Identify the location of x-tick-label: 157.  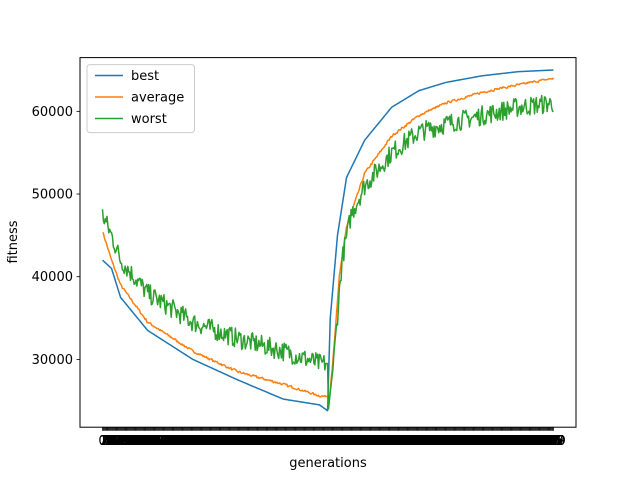
(244, 441).